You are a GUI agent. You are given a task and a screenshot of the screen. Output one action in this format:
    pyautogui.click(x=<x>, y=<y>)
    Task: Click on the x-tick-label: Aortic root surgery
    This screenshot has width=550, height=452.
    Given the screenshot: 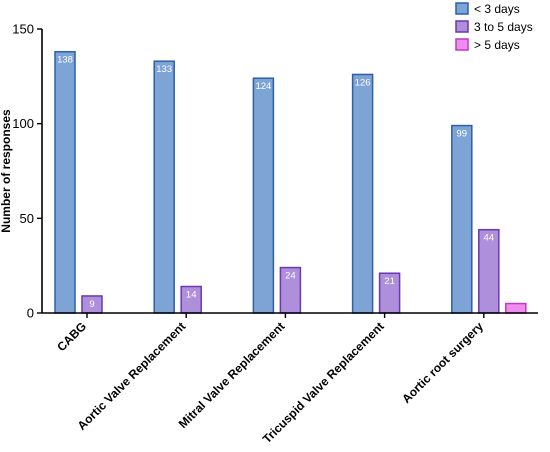 What is the action you would take?
    pyautogui.click(x=442, y=362)
    